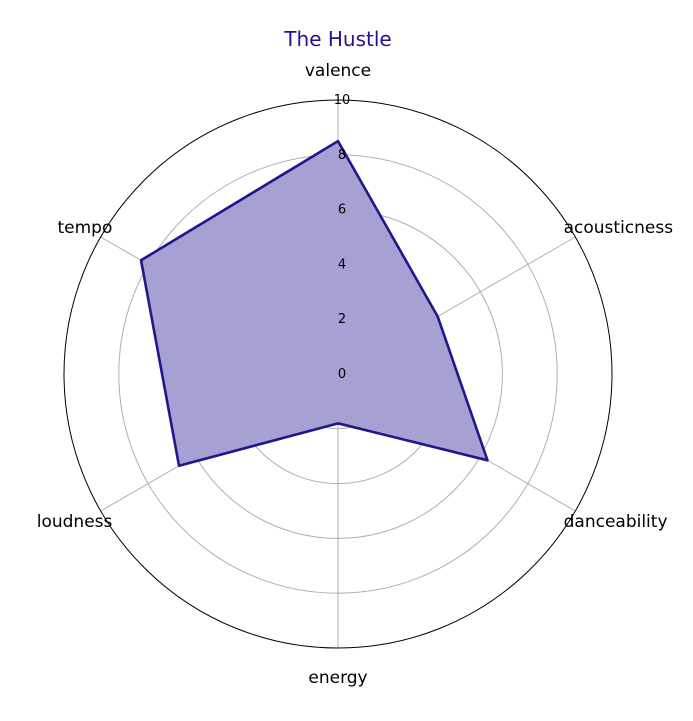 Image resolution: width=693 pixels, height=721 pixels. What do you see at coordinates (342, 374) in the screenshot?
I see `tick-label-0: 0` at bounding box center [342, 374].